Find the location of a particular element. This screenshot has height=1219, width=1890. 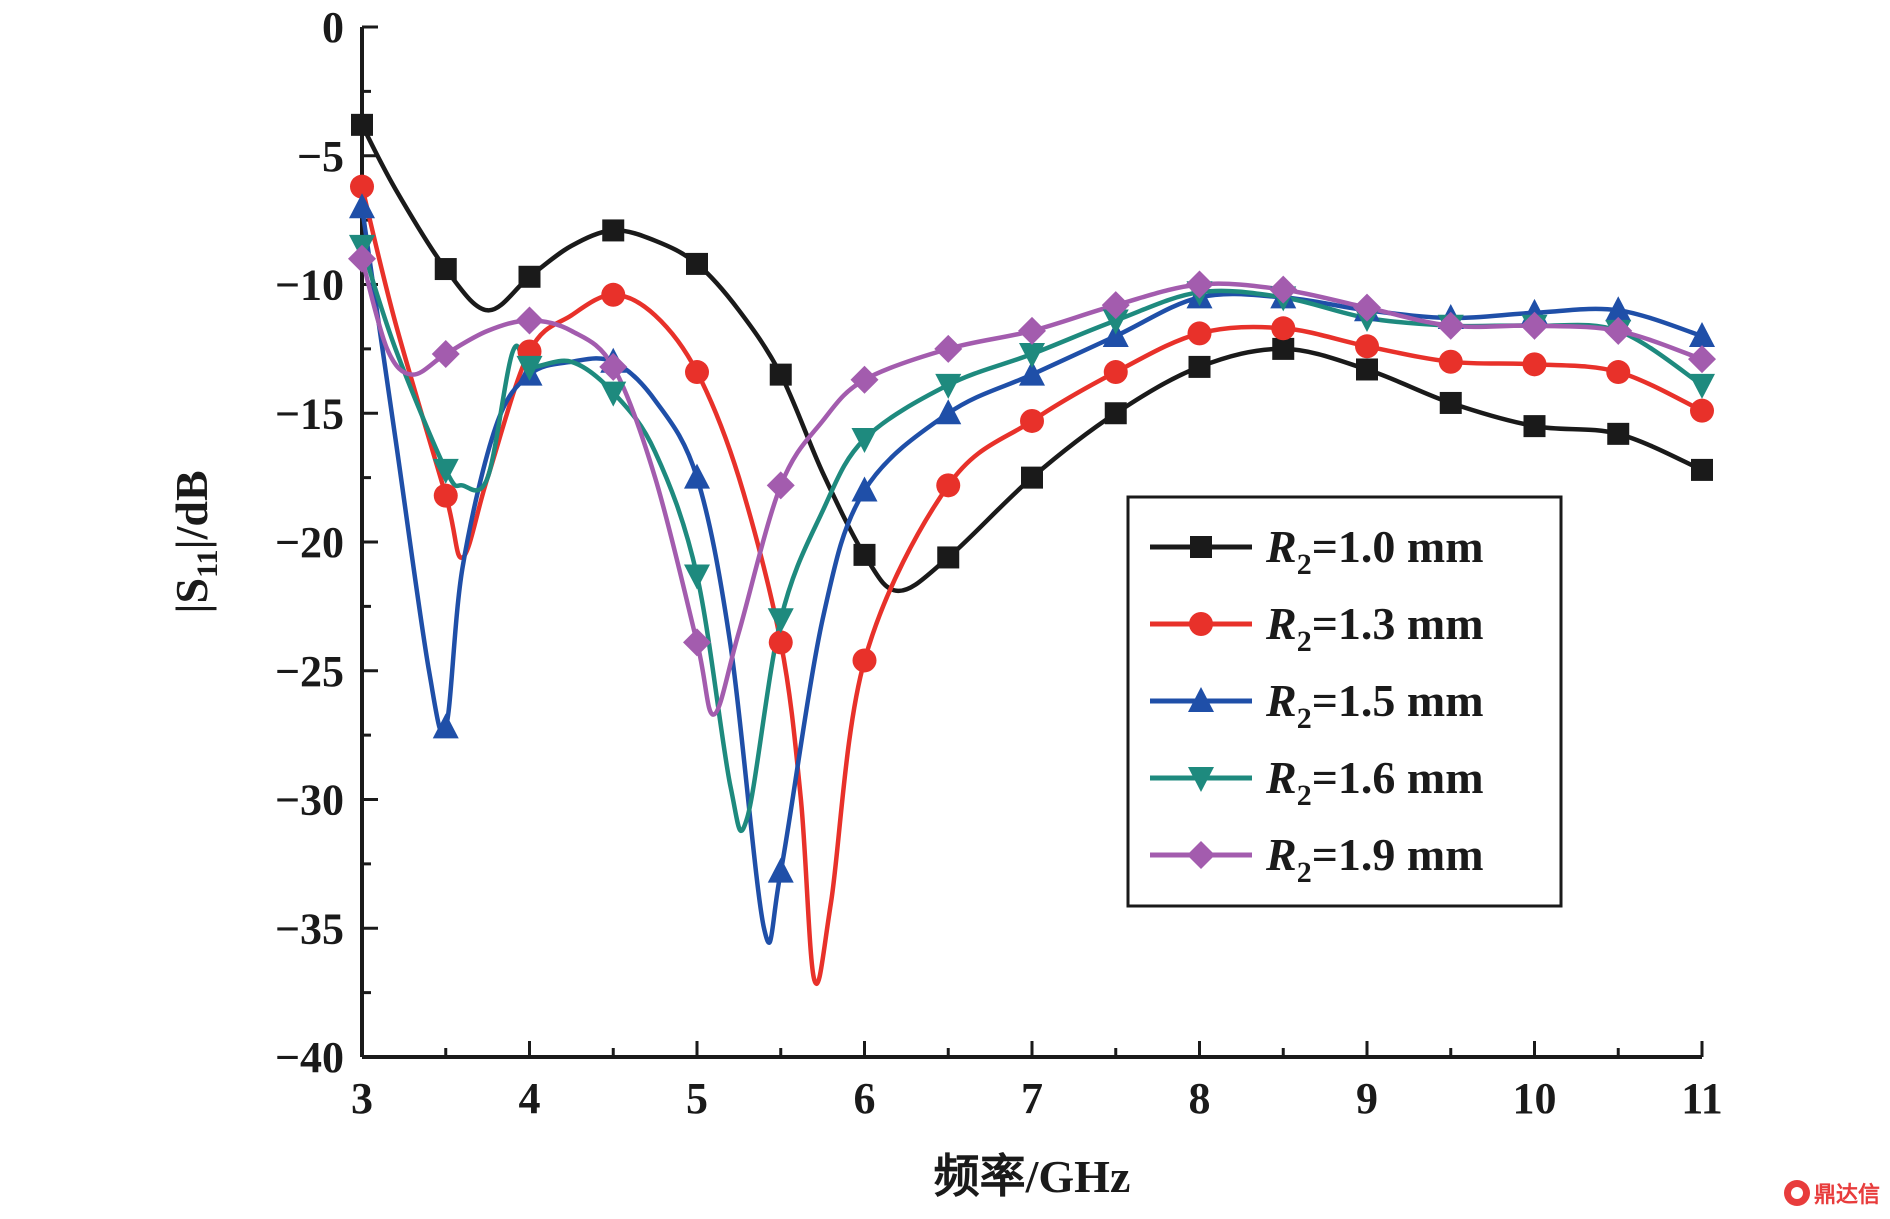

x-tick-label: 3 is located at coordinates (362, 1098).